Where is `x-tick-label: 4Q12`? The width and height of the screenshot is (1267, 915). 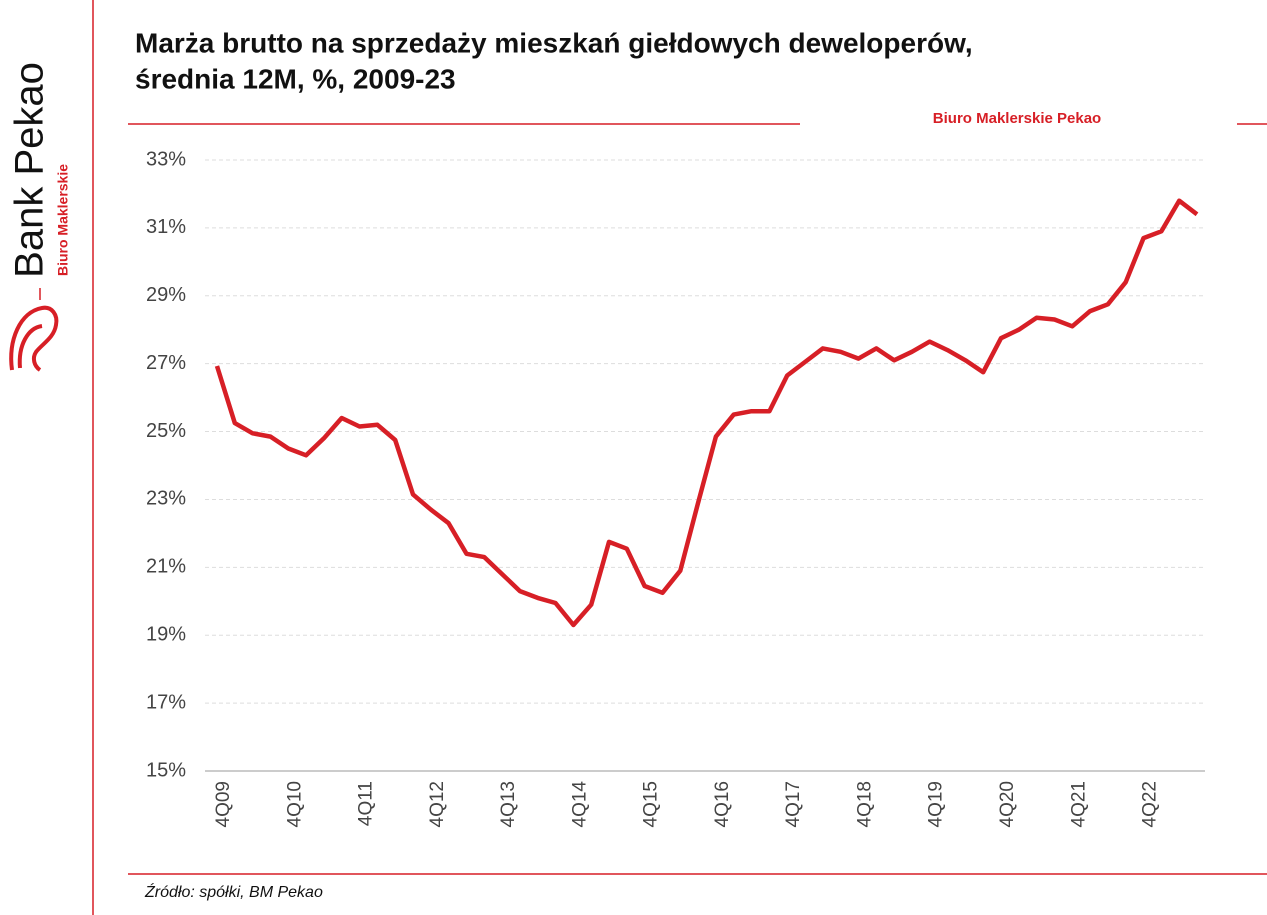 x-tick-label: 4Q12 is located at coordinates (437, 804).